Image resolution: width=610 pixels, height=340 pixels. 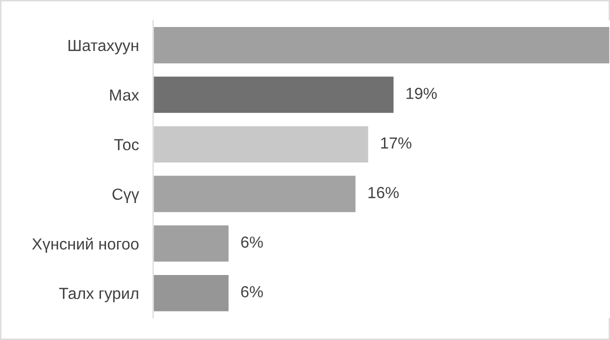 What do you see at coordinates (126, 144) in the screenshot?
I see `y-tick-label: Тос` at bounding box center [126, 144].